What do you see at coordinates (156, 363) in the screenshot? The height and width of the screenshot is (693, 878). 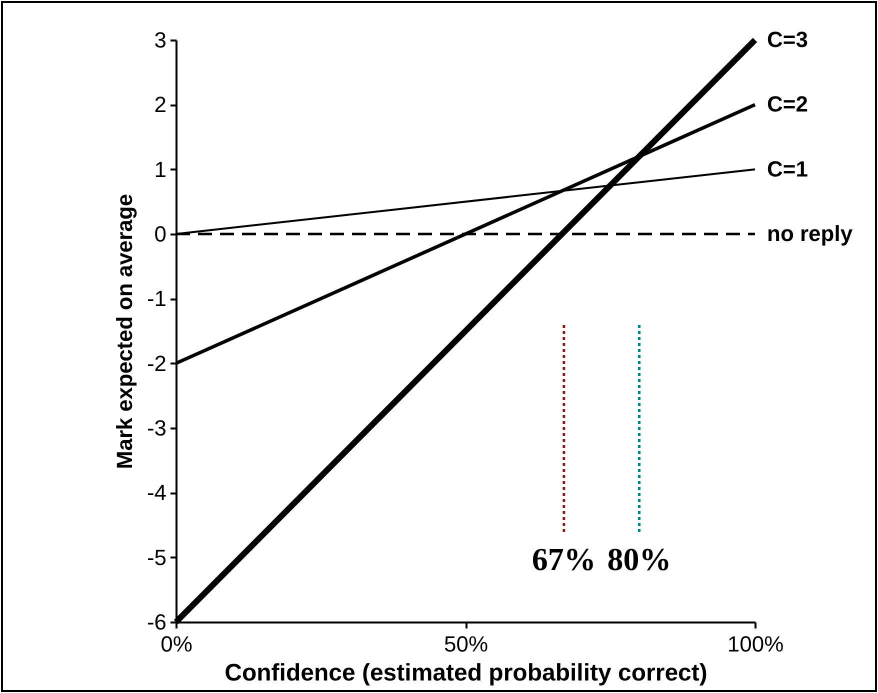 I see `y-tick-label: -2` at bounding box center [156, 363].